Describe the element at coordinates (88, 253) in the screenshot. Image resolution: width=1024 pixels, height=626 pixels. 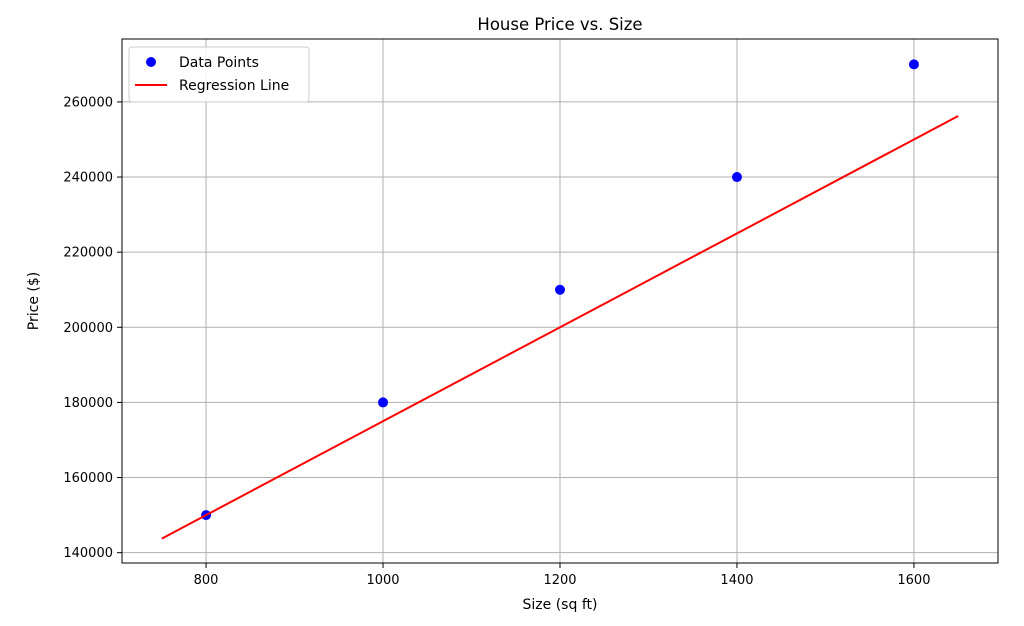
I see `y-tick-label: 220000` at that location.